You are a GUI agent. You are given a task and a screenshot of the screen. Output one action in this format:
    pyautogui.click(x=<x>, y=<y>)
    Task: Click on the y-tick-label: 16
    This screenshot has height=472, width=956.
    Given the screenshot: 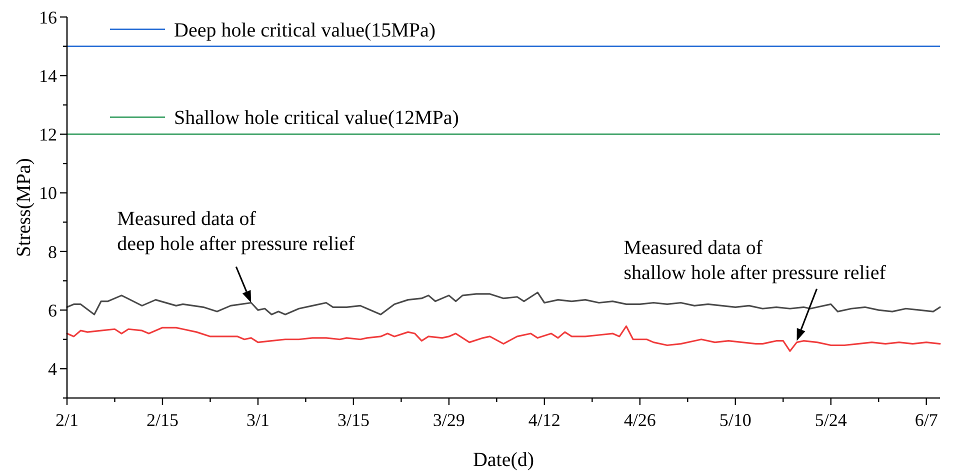 What is the action you would take?
    pyautogui.click(x=48, y=17)
    